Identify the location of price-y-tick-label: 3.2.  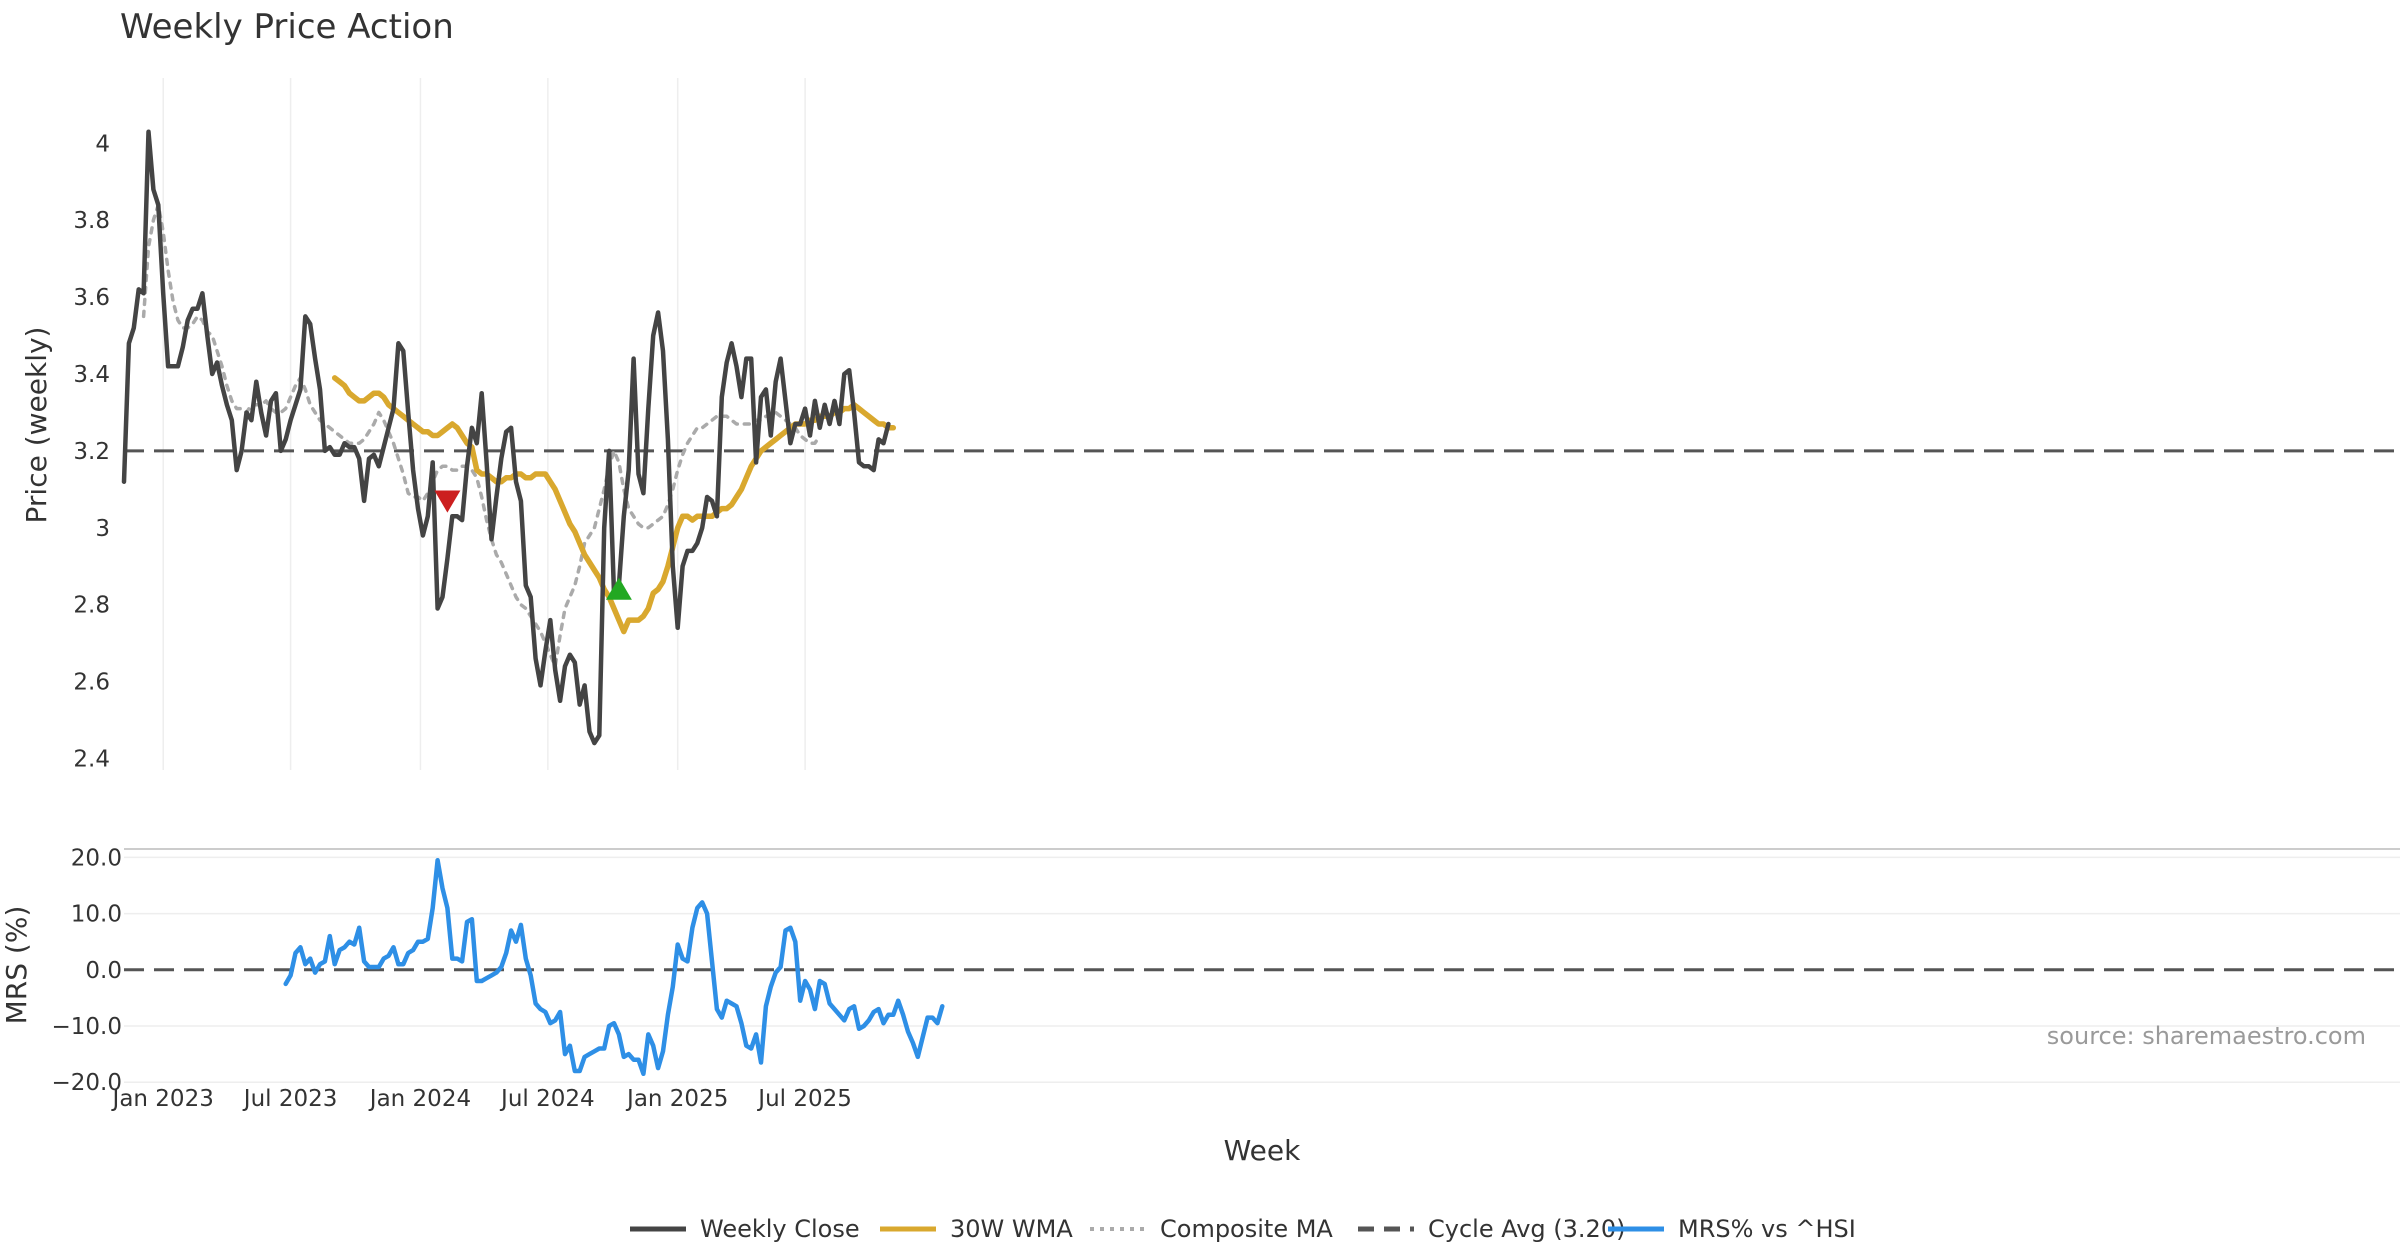
(91, 452).